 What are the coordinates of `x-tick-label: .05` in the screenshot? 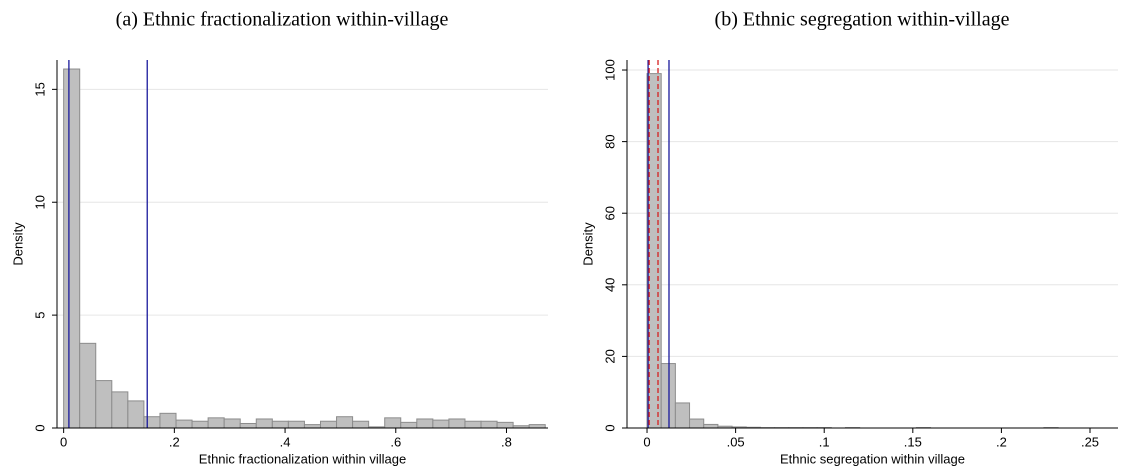 It's located at (736, 441).